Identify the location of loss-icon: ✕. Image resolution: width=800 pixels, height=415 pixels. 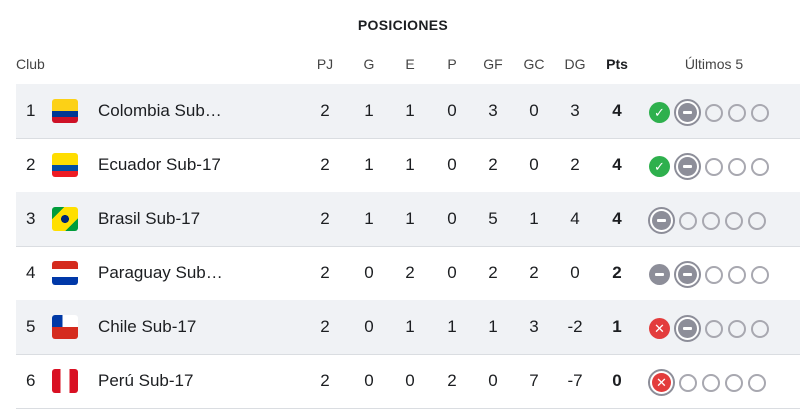
(661, 382).